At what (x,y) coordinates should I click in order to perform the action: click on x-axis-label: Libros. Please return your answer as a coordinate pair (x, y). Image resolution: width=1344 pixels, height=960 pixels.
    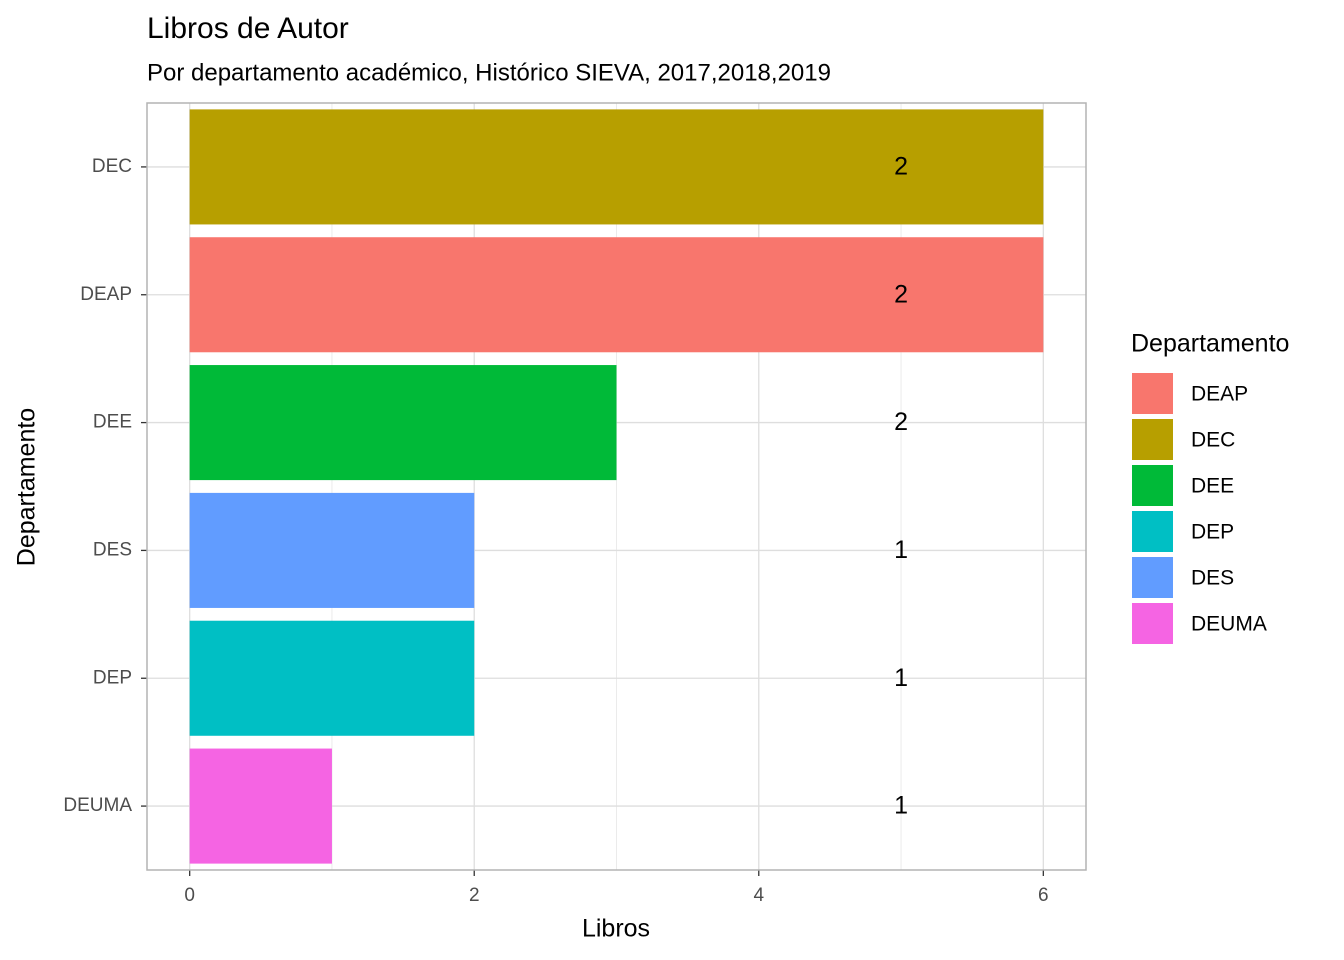
    Looking at the image, I should click on (616, 929).